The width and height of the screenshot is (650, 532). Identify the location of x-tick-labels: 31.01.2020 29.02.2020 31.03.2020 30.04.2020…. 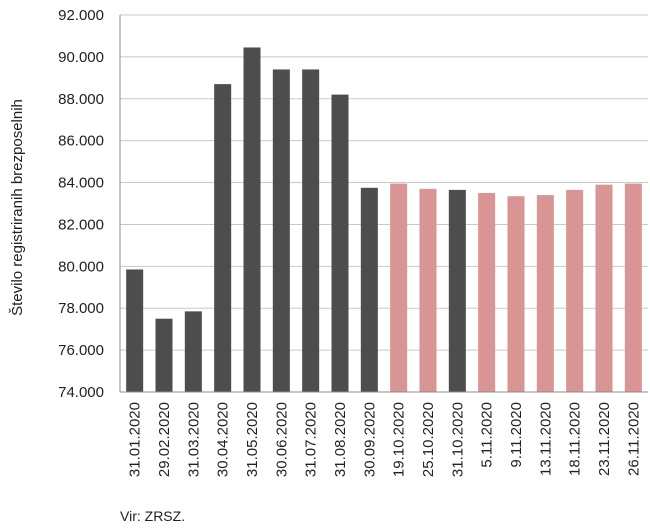
(385, 439).